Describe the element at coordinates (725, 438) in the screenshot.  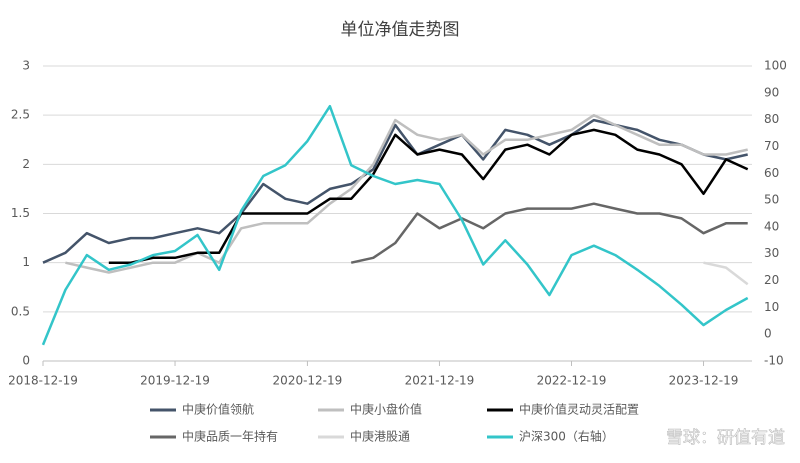
I see `watermark: 雪球：研值有道` at that location.